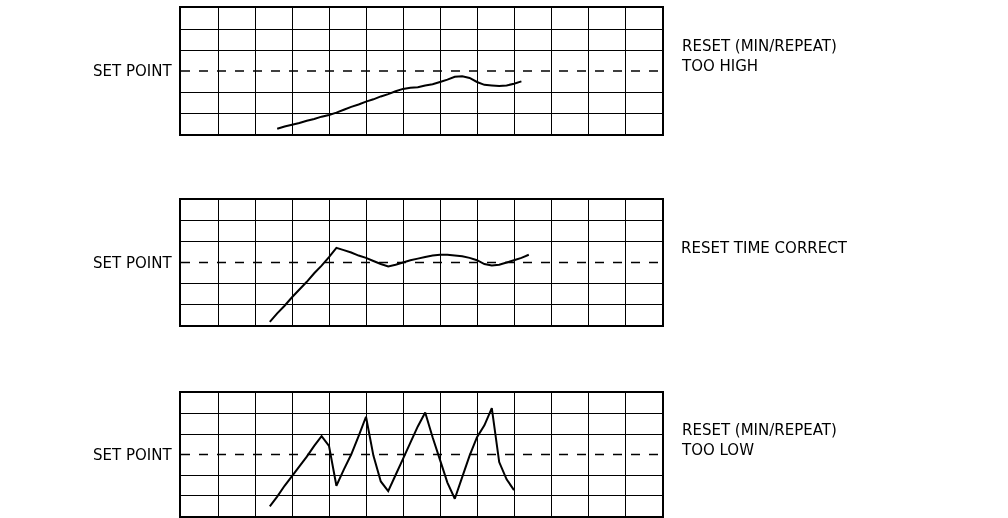  Describe the element at coordinates (759, 56) in the screenshot. I see `text: RESET (MIN/REPEAT) TOO HIGH` at that location.